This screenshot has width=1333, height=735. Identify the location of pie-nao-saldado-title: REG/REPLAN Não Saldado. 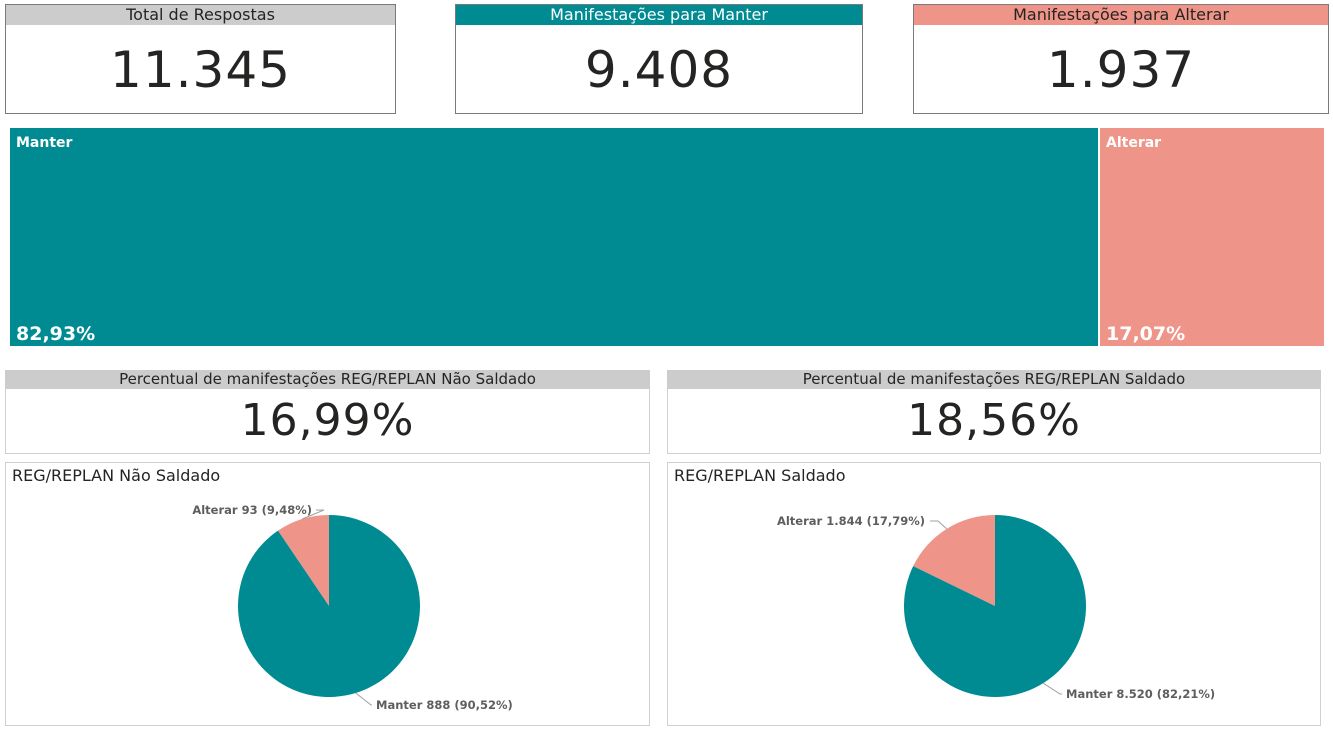
(116, 475).